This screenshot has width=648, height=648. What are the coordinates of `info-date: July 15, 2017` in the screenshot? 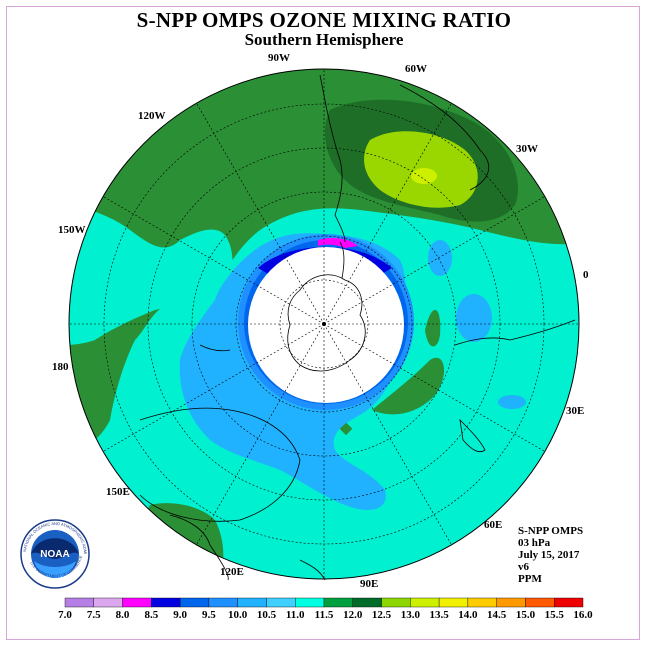 It's located at (549, 555).